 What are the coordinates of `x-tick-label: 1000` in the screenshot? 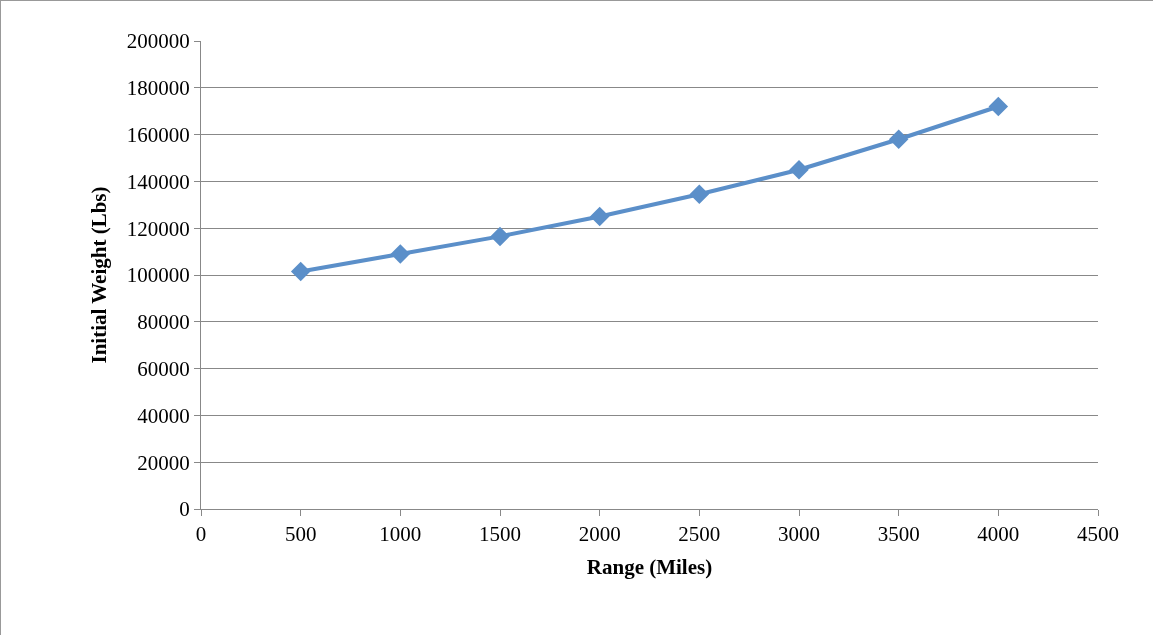 It's located at (400, 534).